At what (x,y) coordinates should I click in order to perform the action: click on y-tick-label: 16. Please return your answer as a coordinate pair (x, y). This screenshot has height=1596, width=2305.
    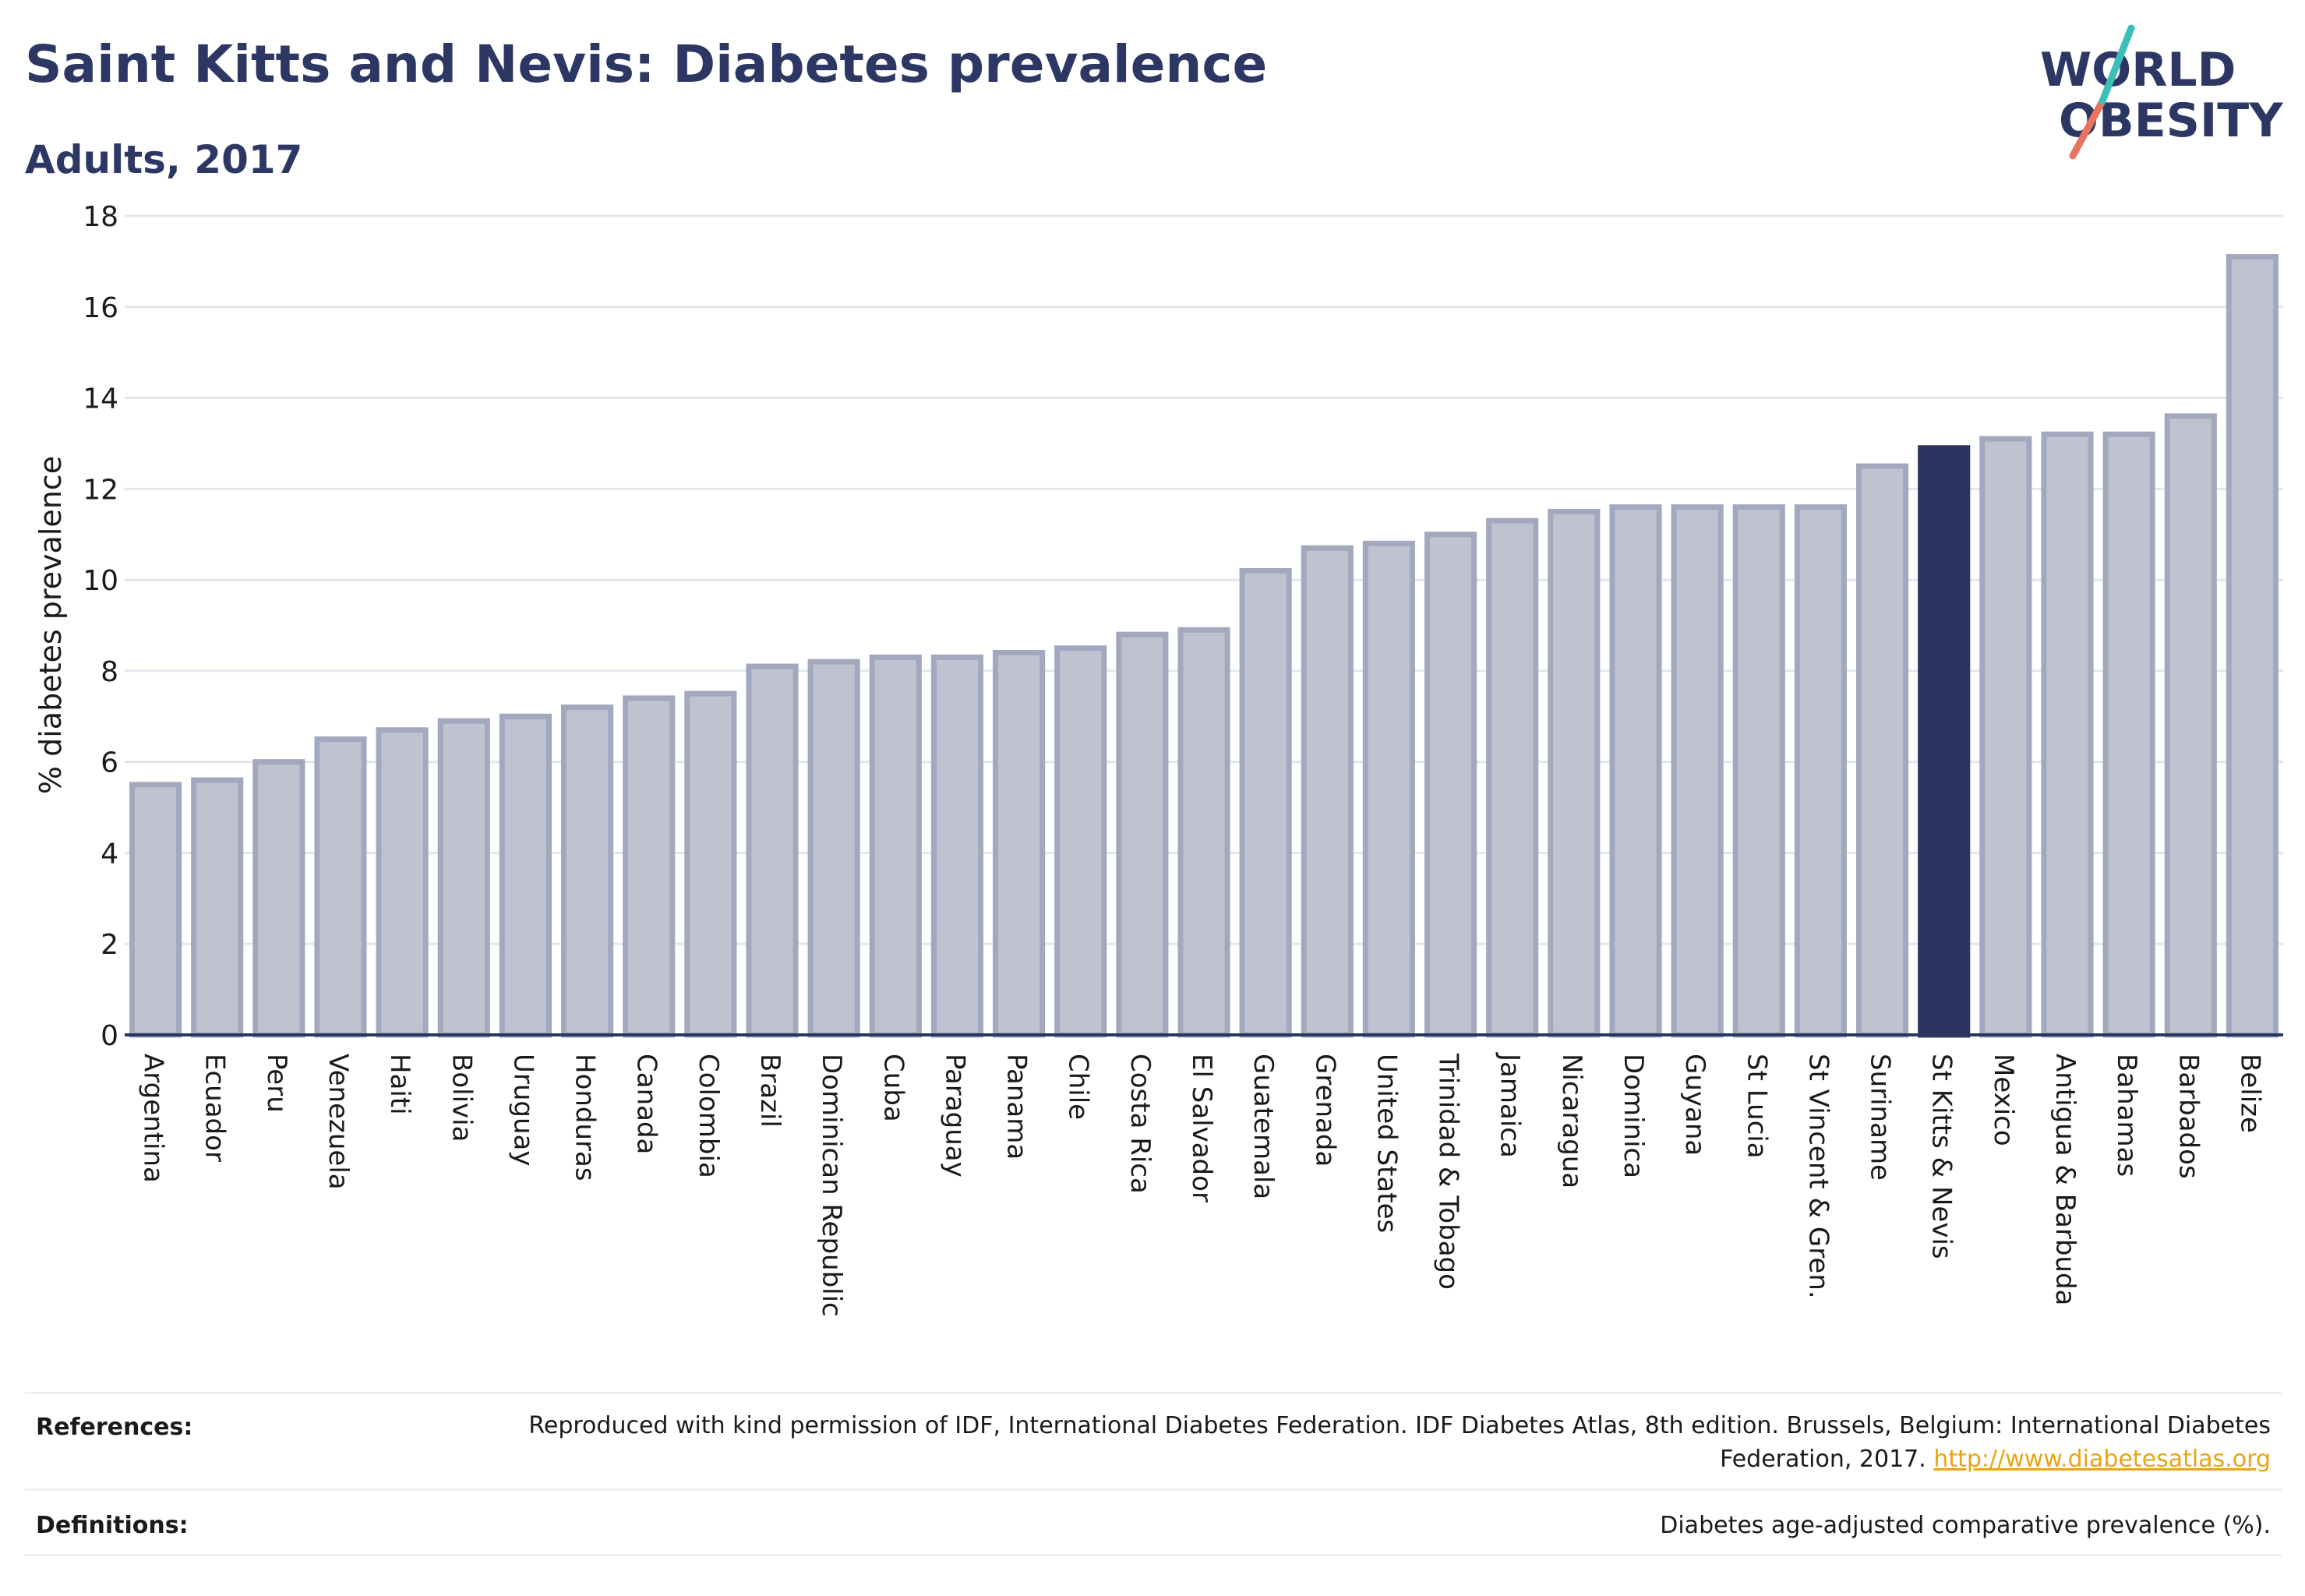
    Looking at the image, I should click on (101, 308).